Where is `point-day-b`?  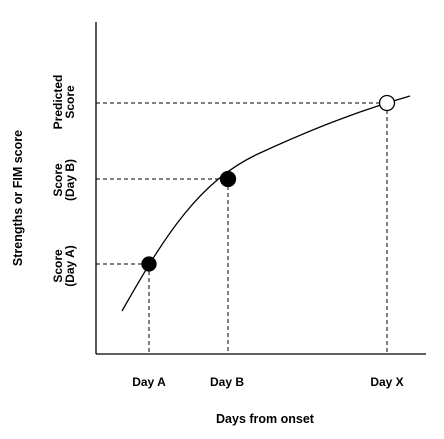
point-day-b is located at coordinates (228, 179).